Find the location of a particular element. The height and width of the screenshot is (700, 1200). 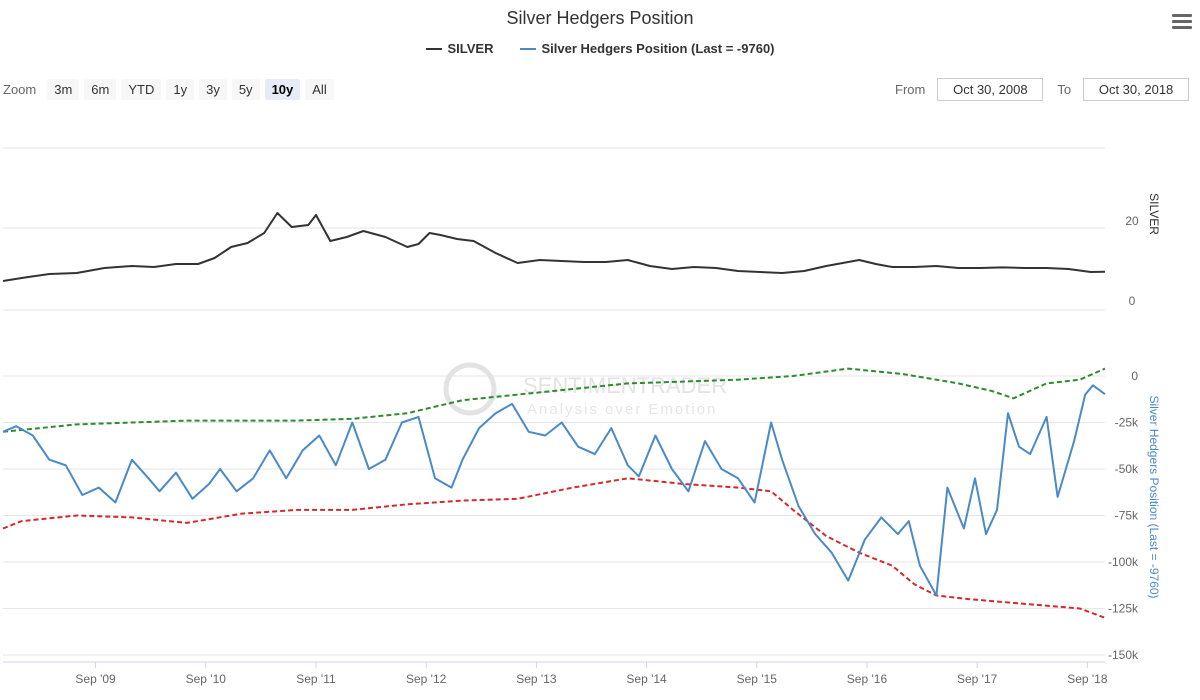

x-tick-label: Sep '10 is located at coordinates (206, 679).